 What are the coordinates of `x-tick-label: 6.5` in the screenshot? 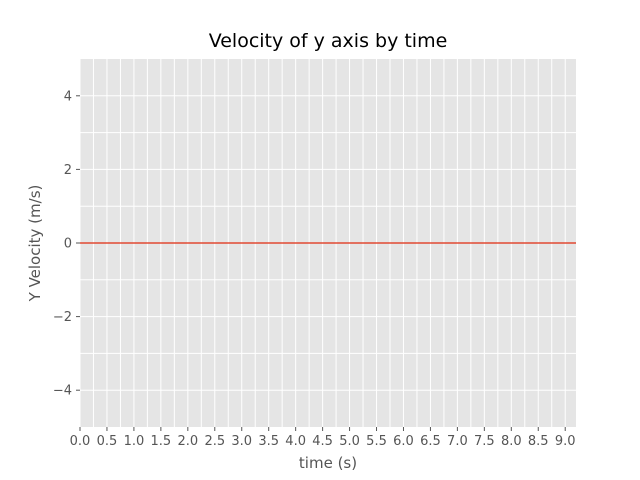 It's located at (430, 441).